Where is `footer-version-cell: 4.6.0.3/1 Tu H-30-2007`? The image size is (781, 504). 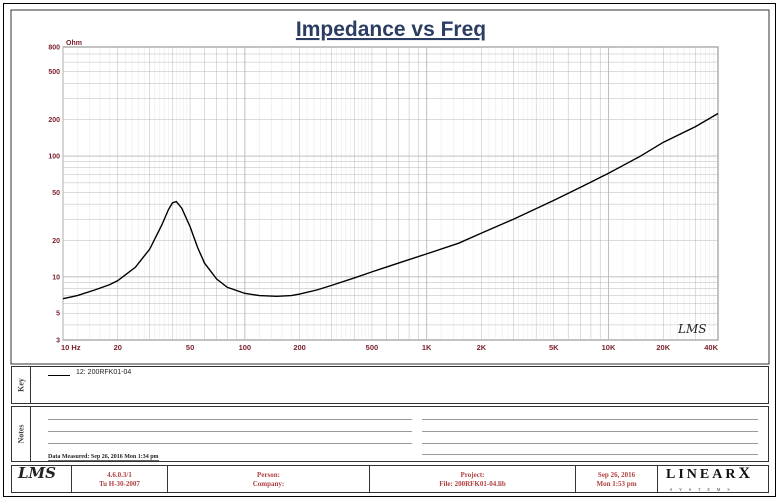
footer-version-cell: 4.6.0.3/1 Tu H-30-2007 is located at coordinates (120, 479).